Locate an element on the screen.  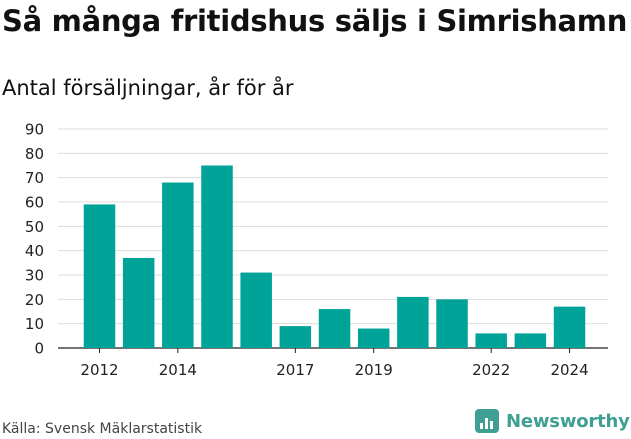
x-tick-label: 2012 is located at coordinates (99, 370).